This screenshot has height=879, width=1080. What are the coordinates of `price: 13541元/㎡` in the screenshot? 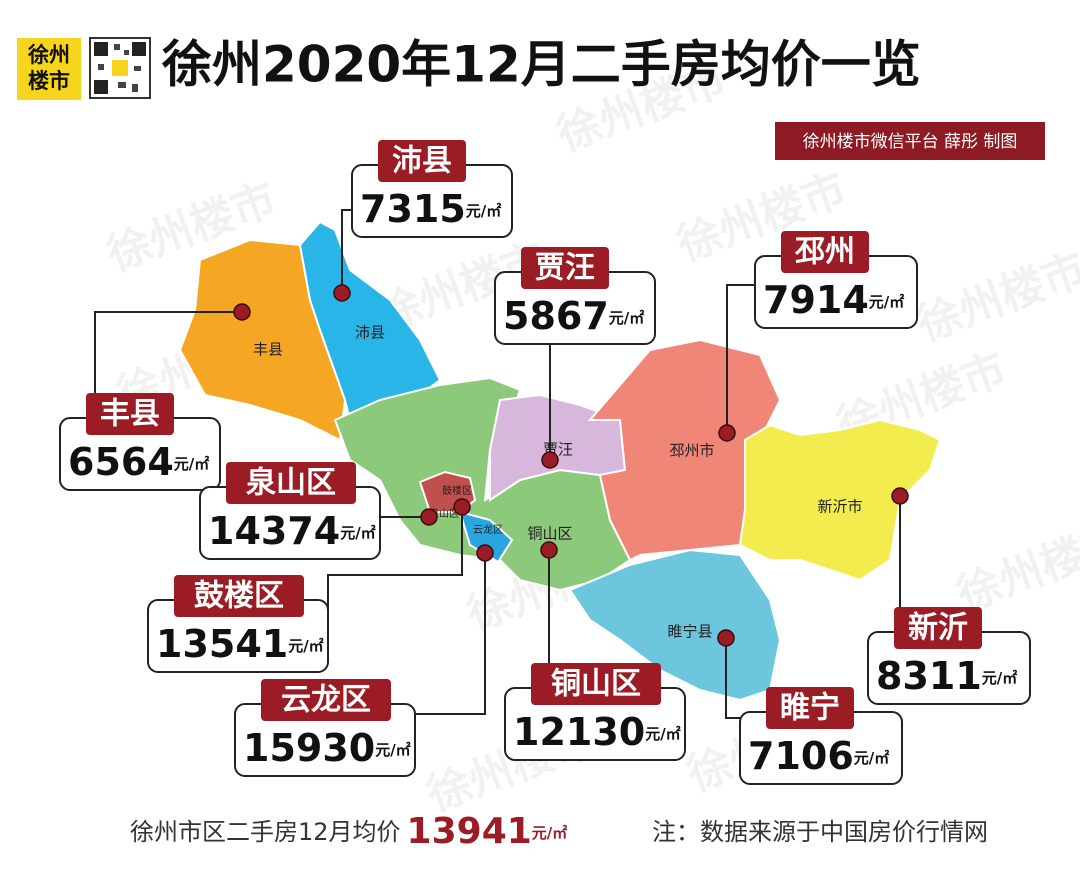 It's located at (240, 644).